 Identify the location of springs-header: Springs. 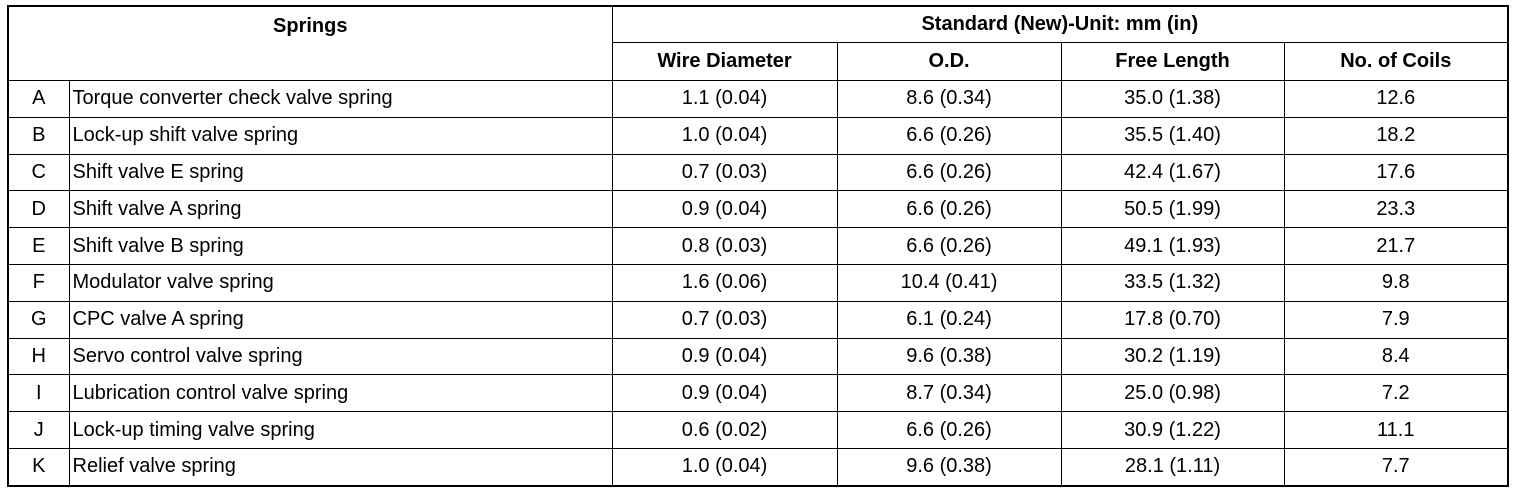
(310, 43).